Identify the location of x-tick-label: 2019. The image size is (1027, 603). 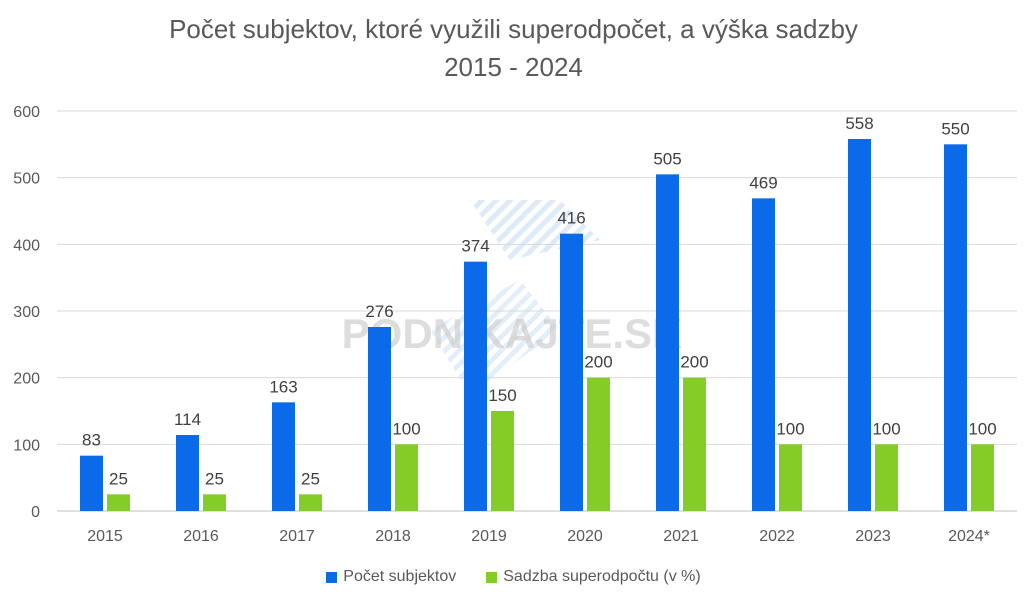
(489, 536).